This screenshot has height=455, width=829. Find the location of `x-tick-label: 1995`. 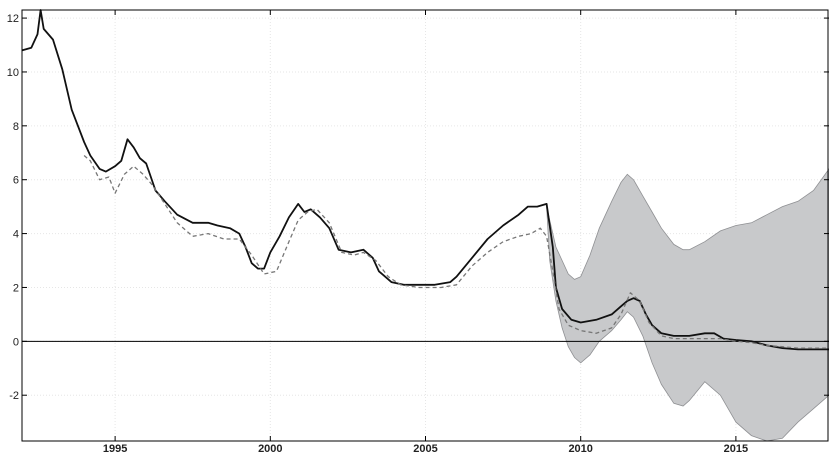

x-tick-label: 1995 is located at coordinates (115, 449).